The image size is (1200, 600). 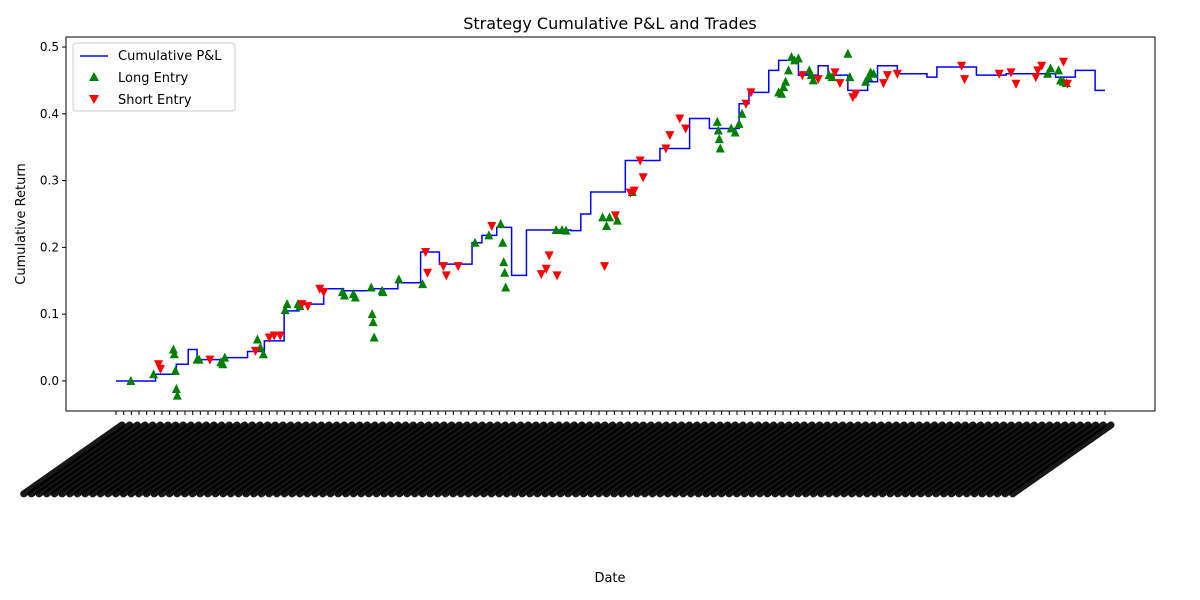 I want to click on y-tick-label: 0.5, so click(x=49, y=47).